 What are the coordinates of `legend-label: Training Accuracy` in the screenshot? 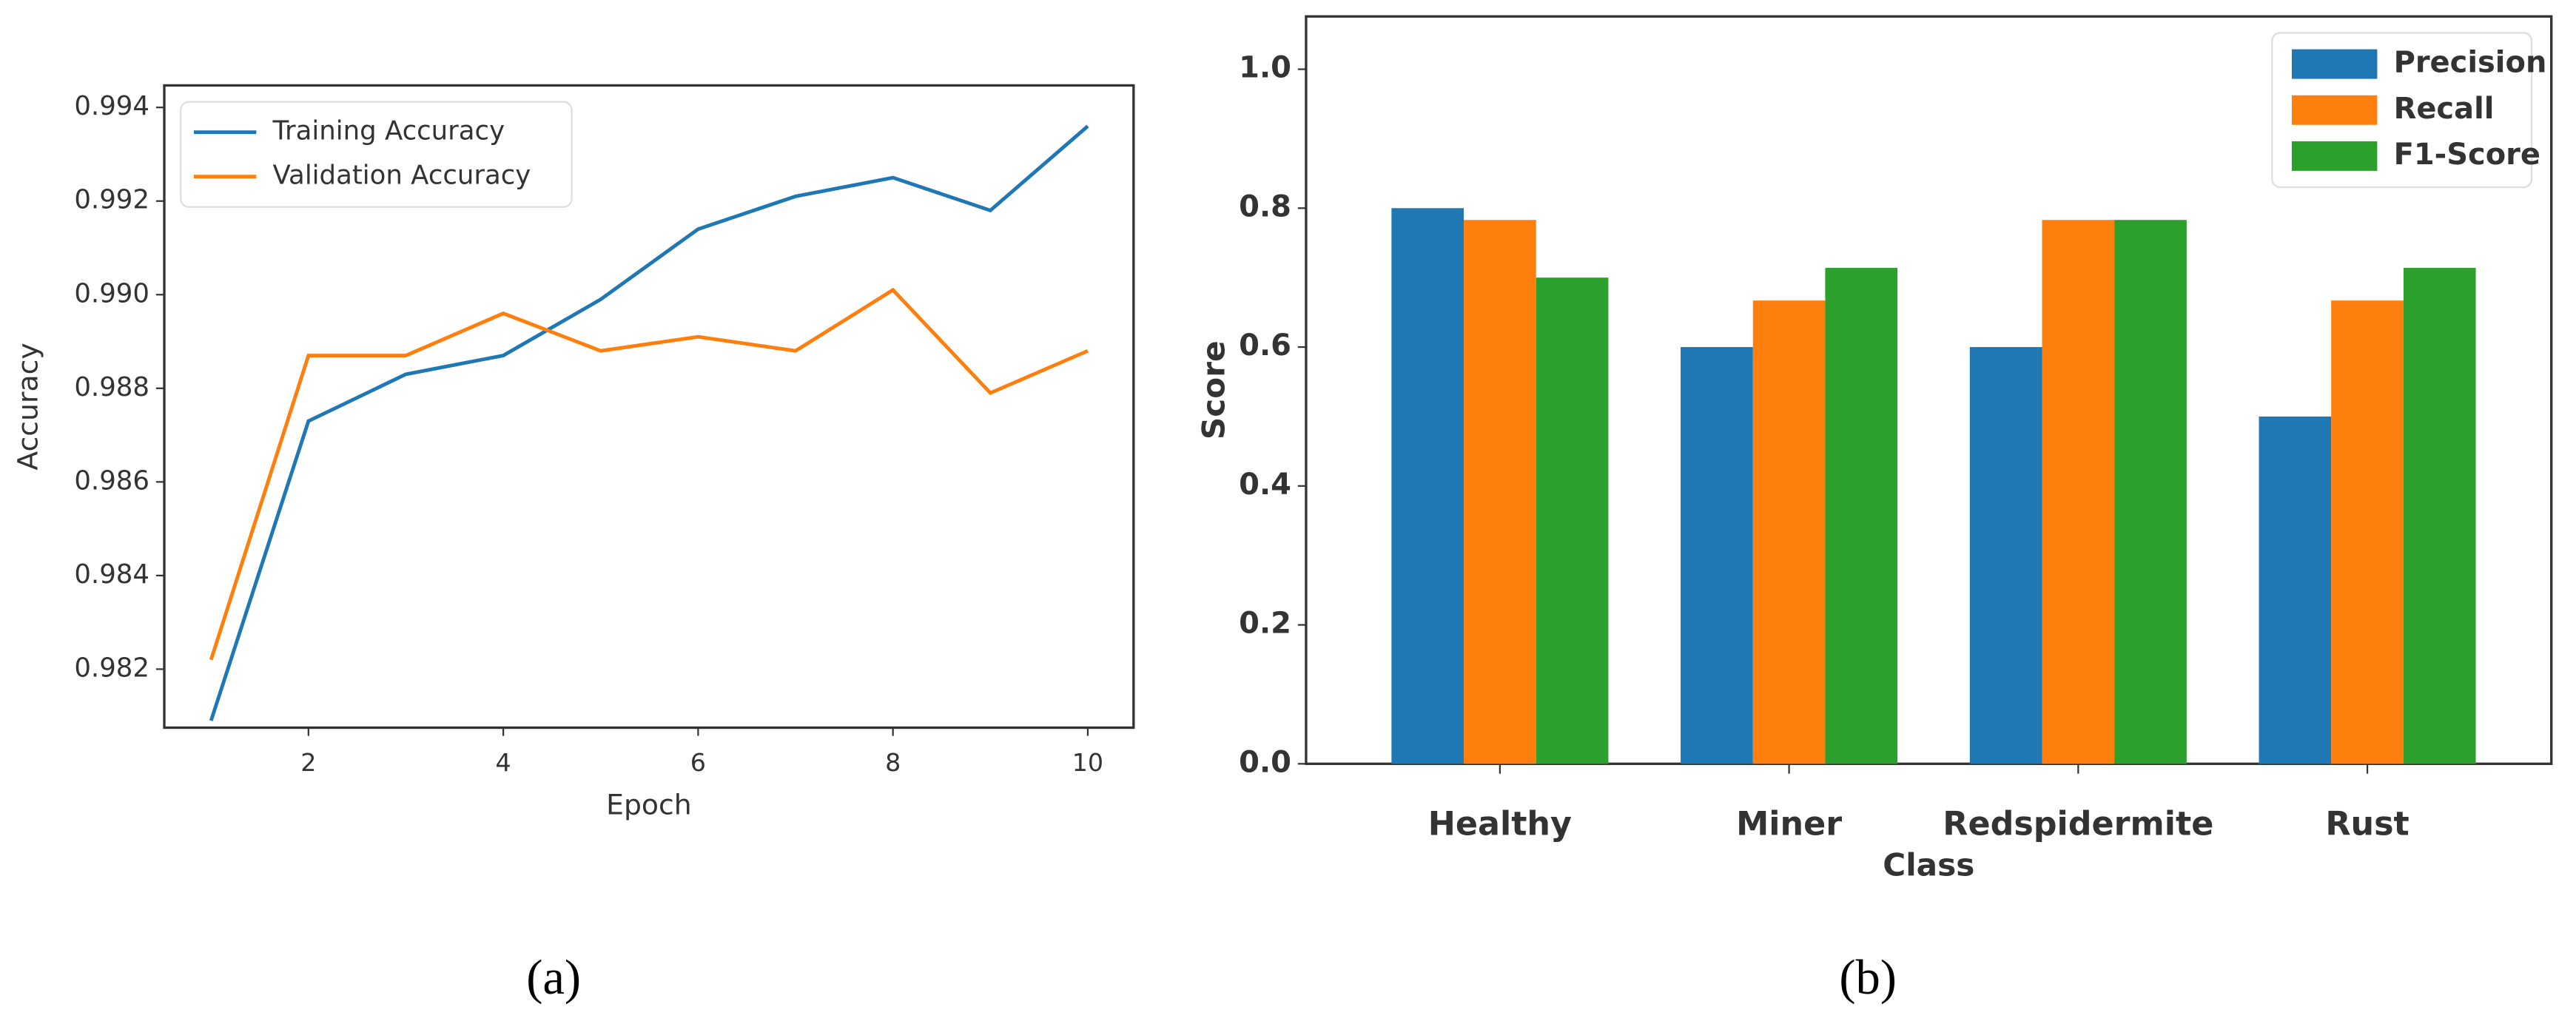 It's located at (388, 131).